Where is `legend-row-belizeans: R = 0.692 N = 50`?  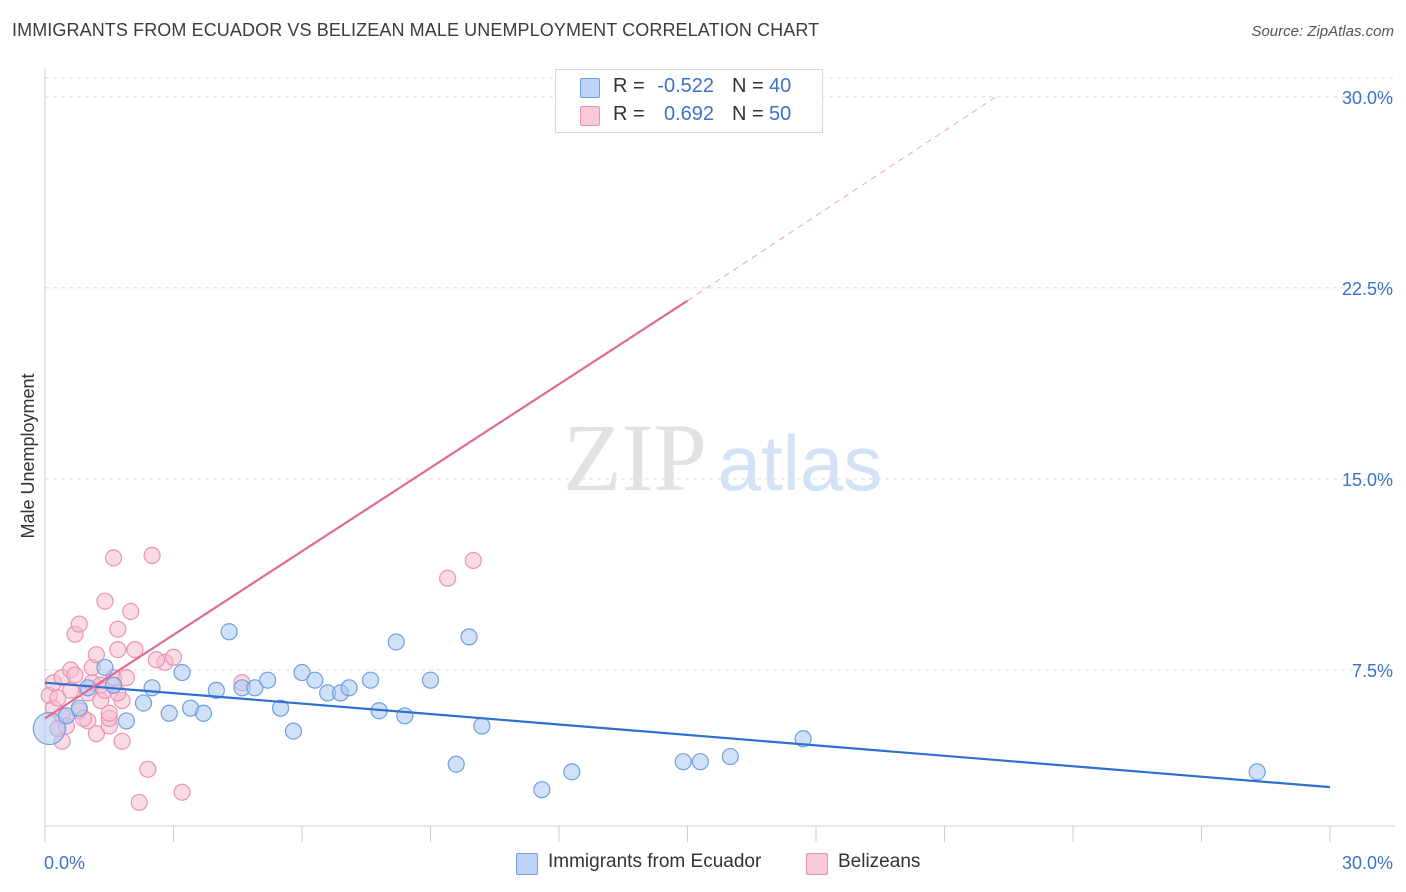 legend-row-belizeans: R = 0.692 N = 50 is located at coordinates (689, 115).